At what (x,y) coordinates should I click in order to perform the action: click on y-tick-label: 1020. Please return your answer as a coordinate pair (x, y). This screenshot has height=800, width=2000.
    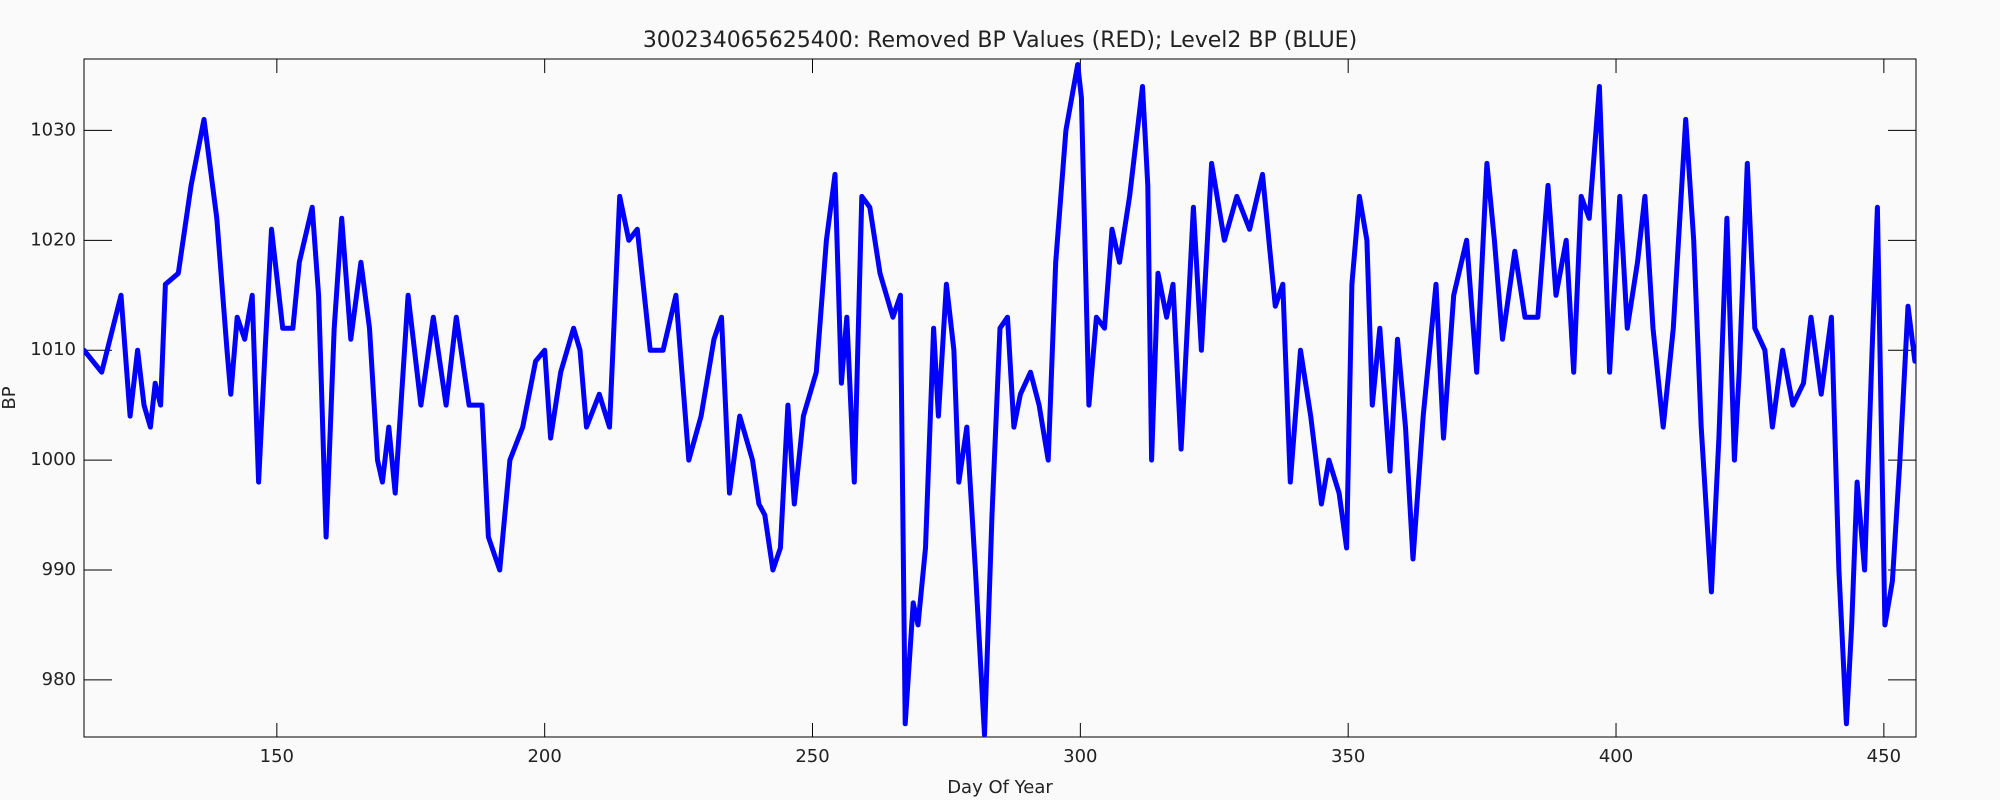
    Looking at the image, I should click on (53, 239).